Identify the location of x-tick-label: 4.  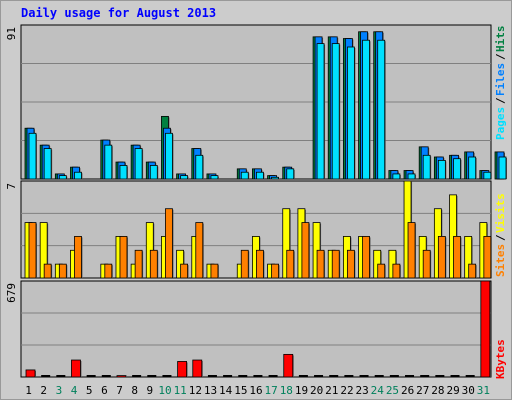
(74, 390).